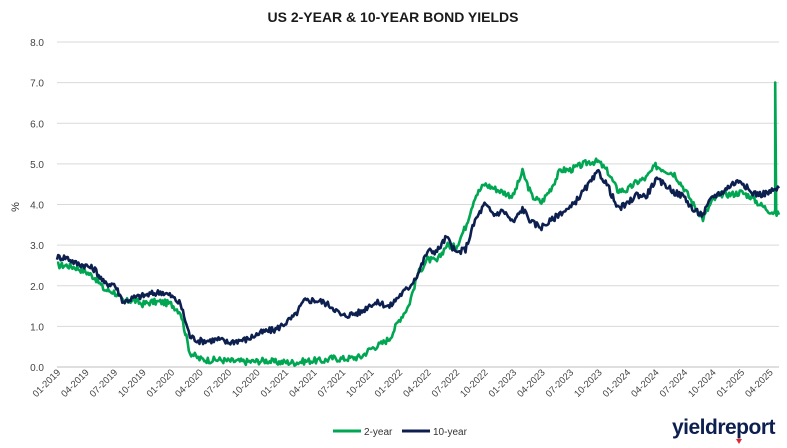 The width and height of the screenshot is (787, 448). Describe the element at coordinates (392, 17) in the screenshot. I see `chart-title: US 2-YEAR & 10-YEAR BOND YIELDS` at that location.